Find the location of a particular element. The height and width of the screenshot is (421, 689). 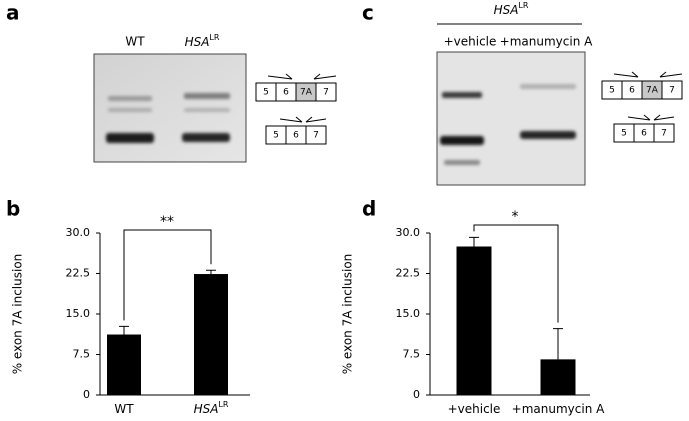

x-tick-label: +manumycin A is located at coordinates (558, 409).